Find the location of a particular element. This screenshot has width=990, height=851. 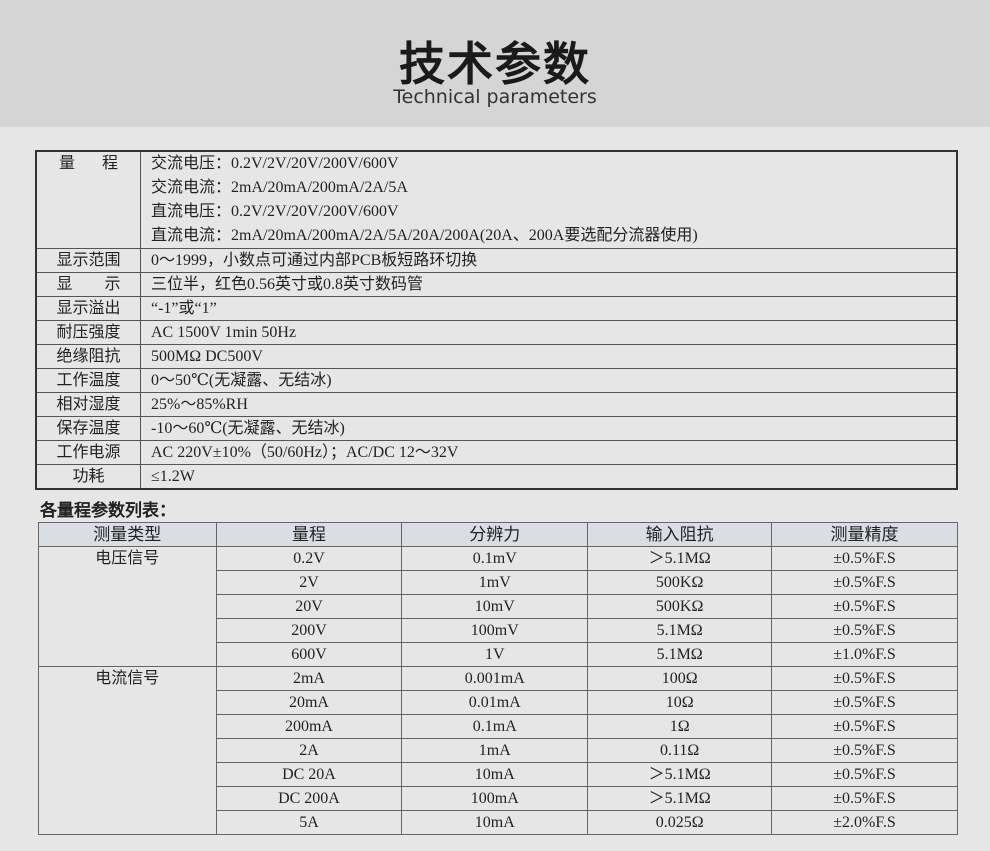

spec-label-char: 量 is located at coordinates (67, 163).